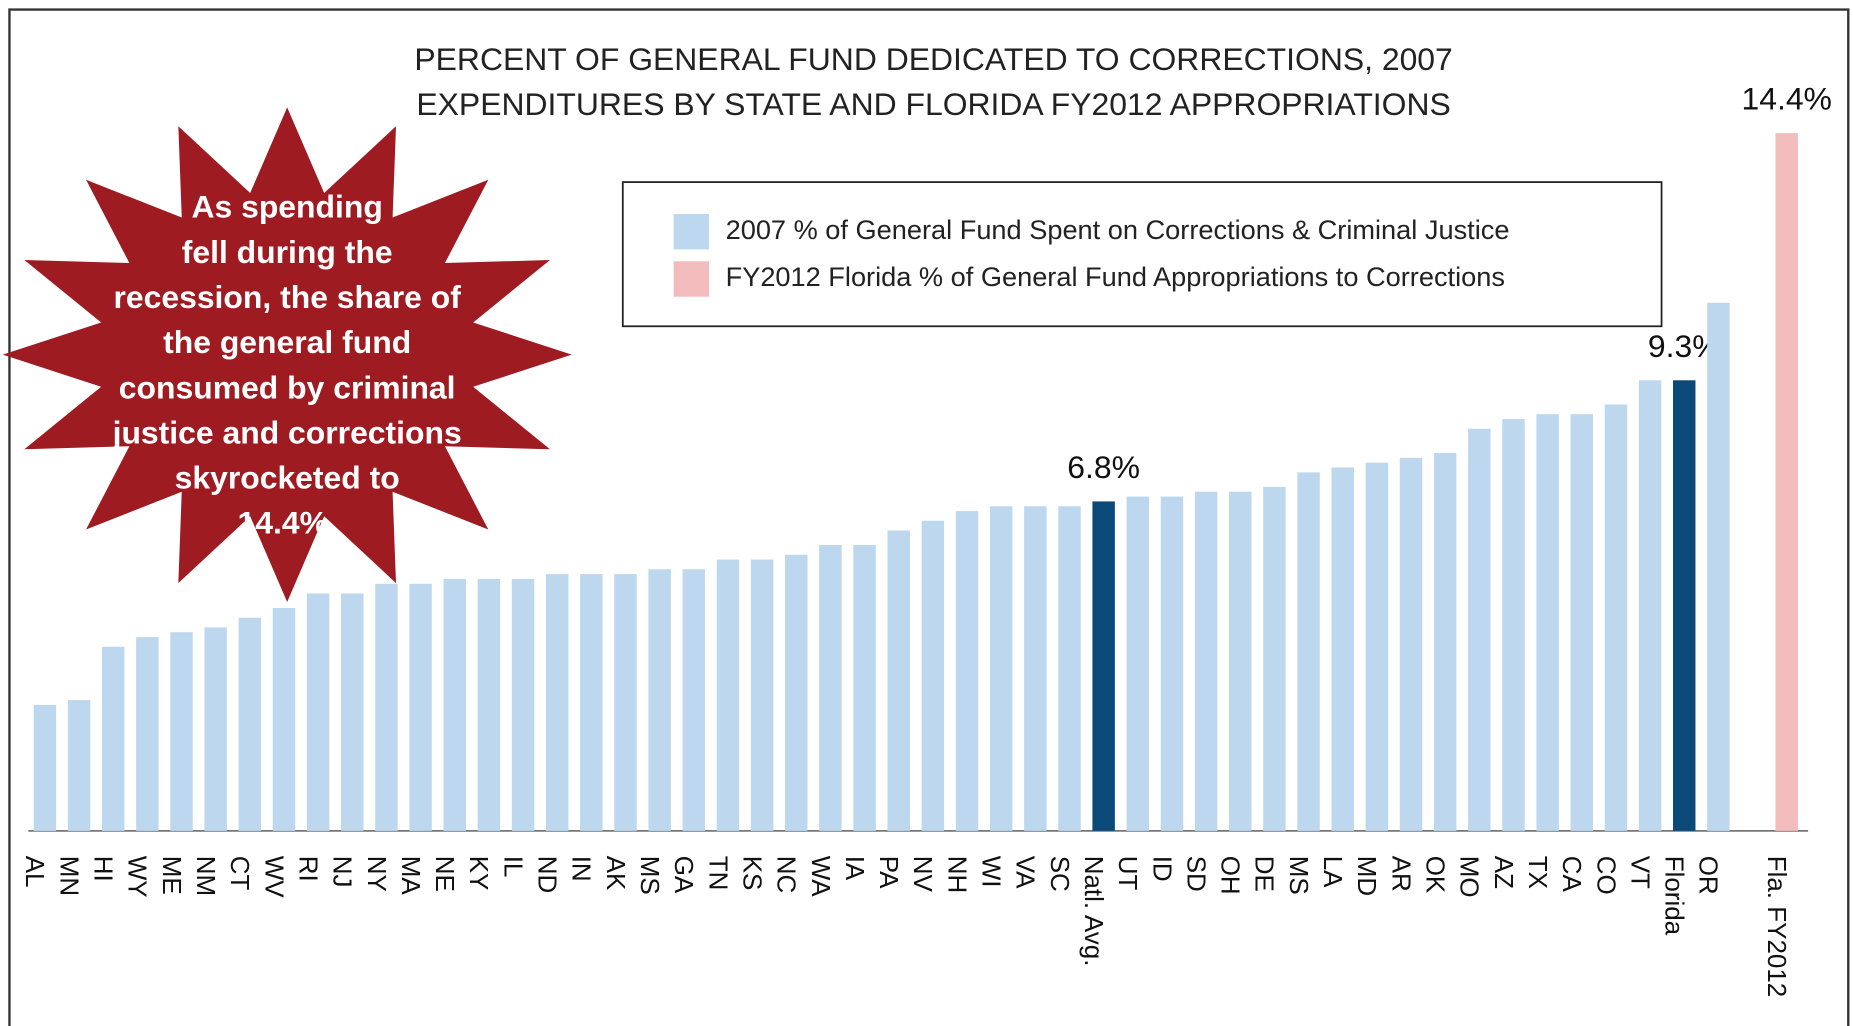  I want to click on annotation-text: 14.4%., so click(287, 523).